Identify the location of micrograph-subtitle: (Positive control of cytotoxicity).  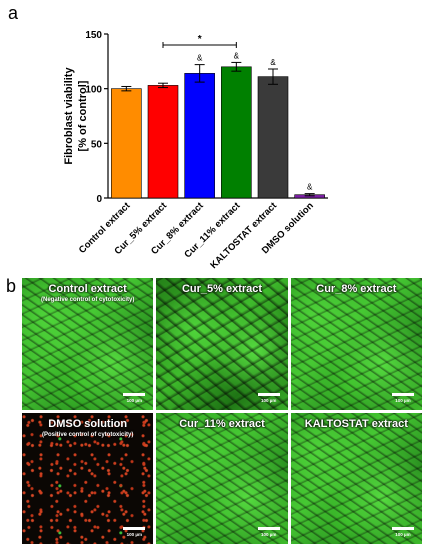
(87, 434).